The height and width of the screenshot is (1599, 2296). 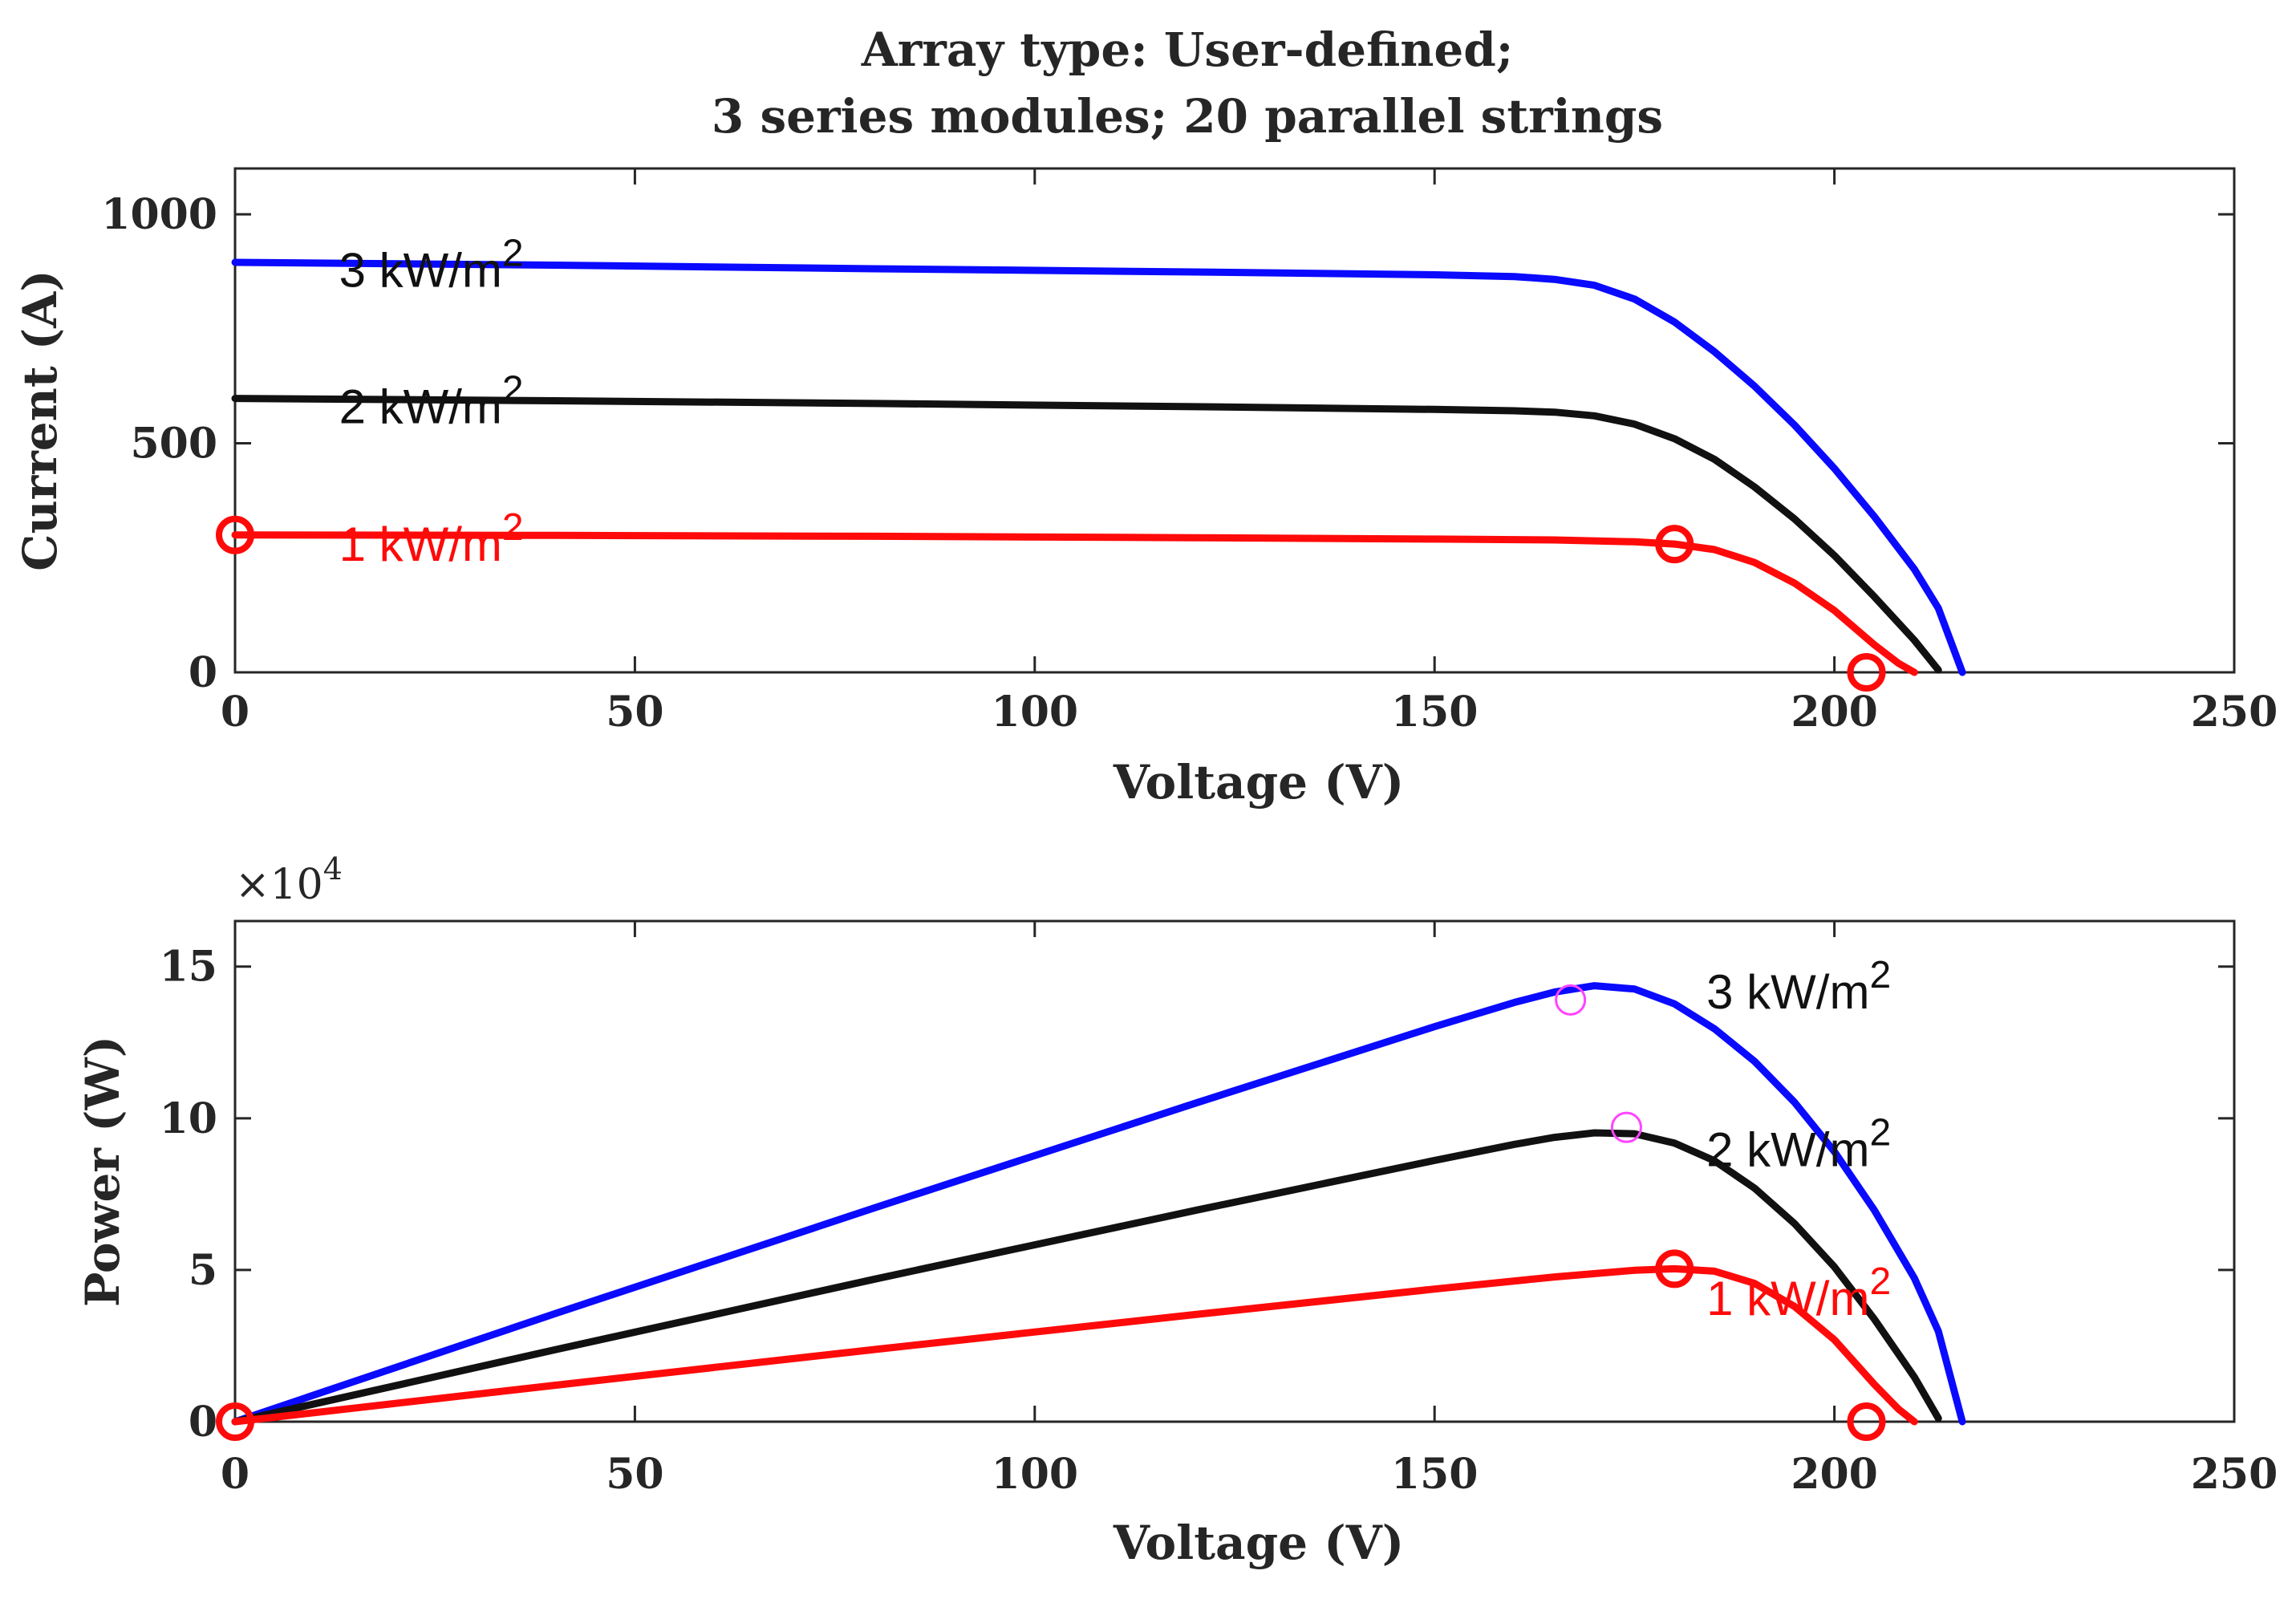 I want to click on iv-curve-label: 3 kW/m2, so click(x=431, y=265).